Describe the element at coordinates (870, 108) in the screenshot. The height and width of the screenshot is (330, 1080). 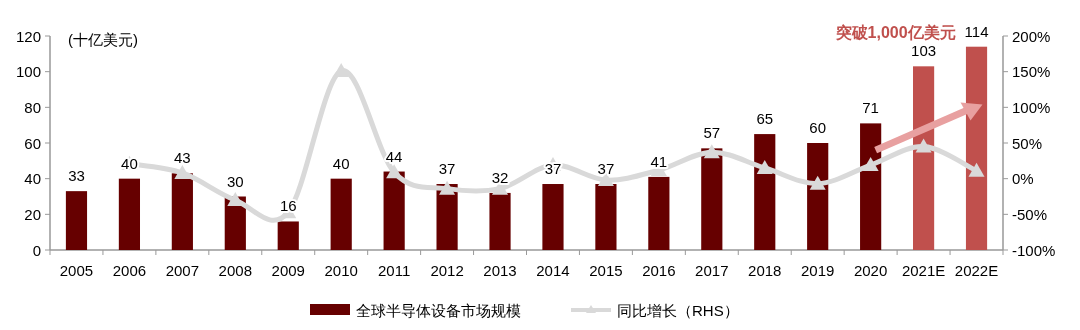
I see `data-label: 71` at that location.